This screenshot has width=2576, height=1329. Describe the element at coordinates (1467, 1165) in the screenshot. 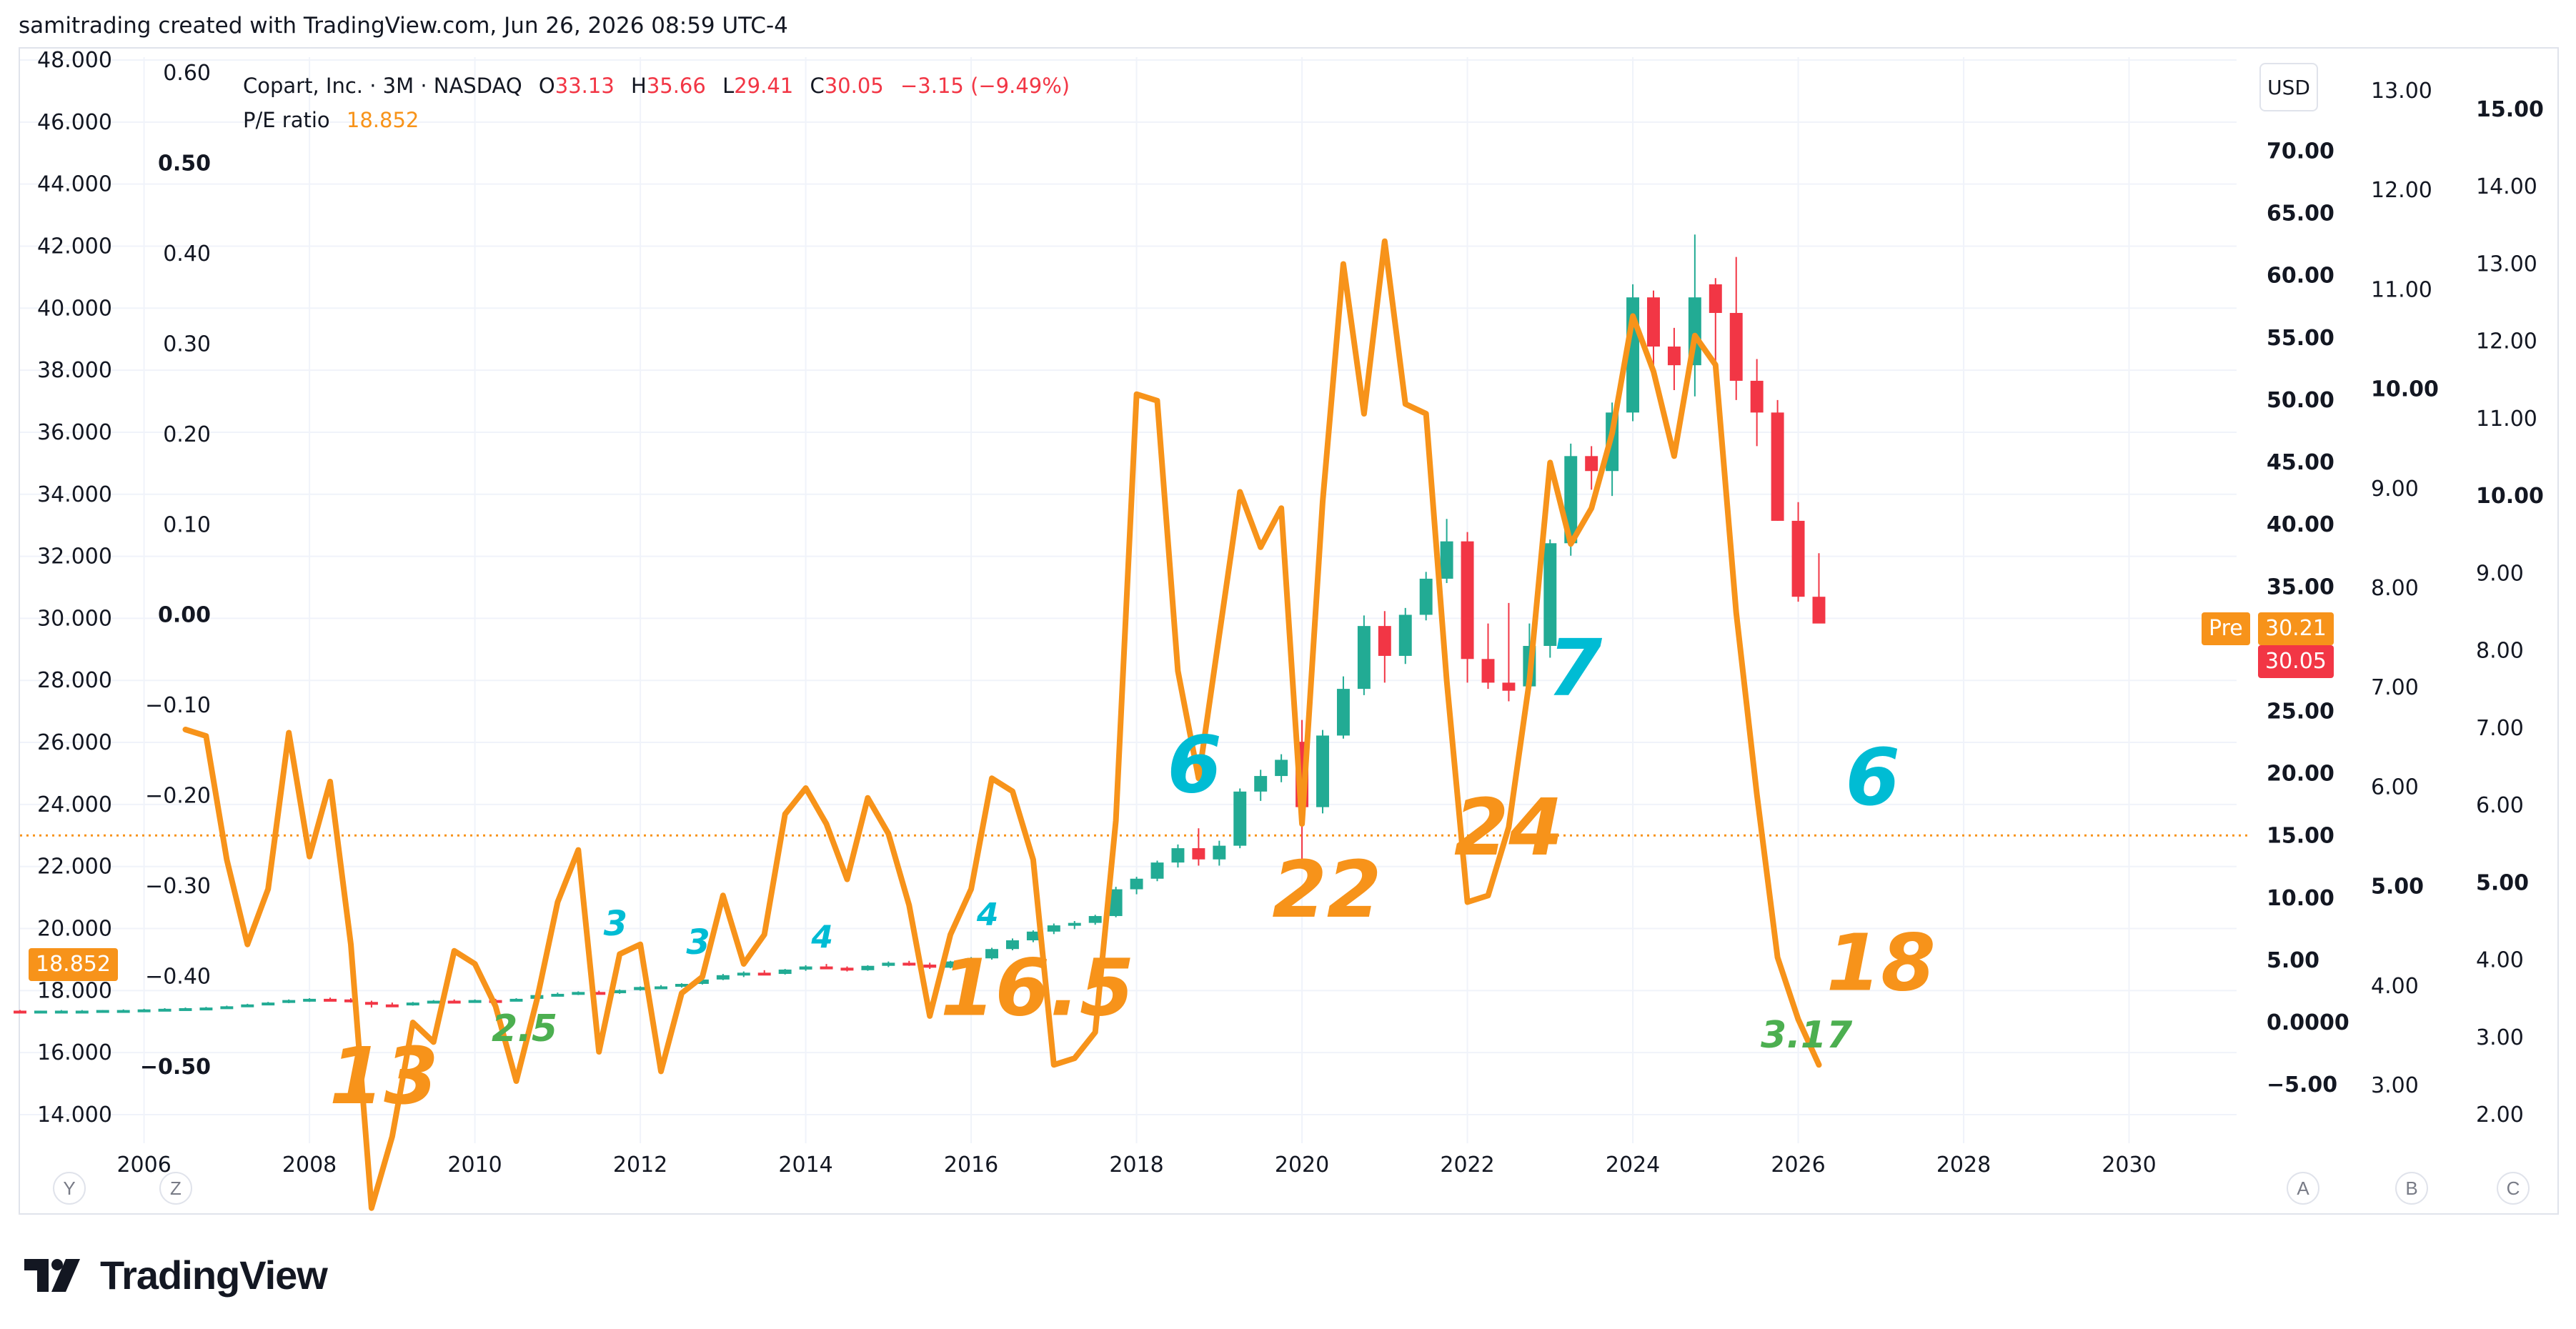

I see `x-tick-label: 2022` at that location.